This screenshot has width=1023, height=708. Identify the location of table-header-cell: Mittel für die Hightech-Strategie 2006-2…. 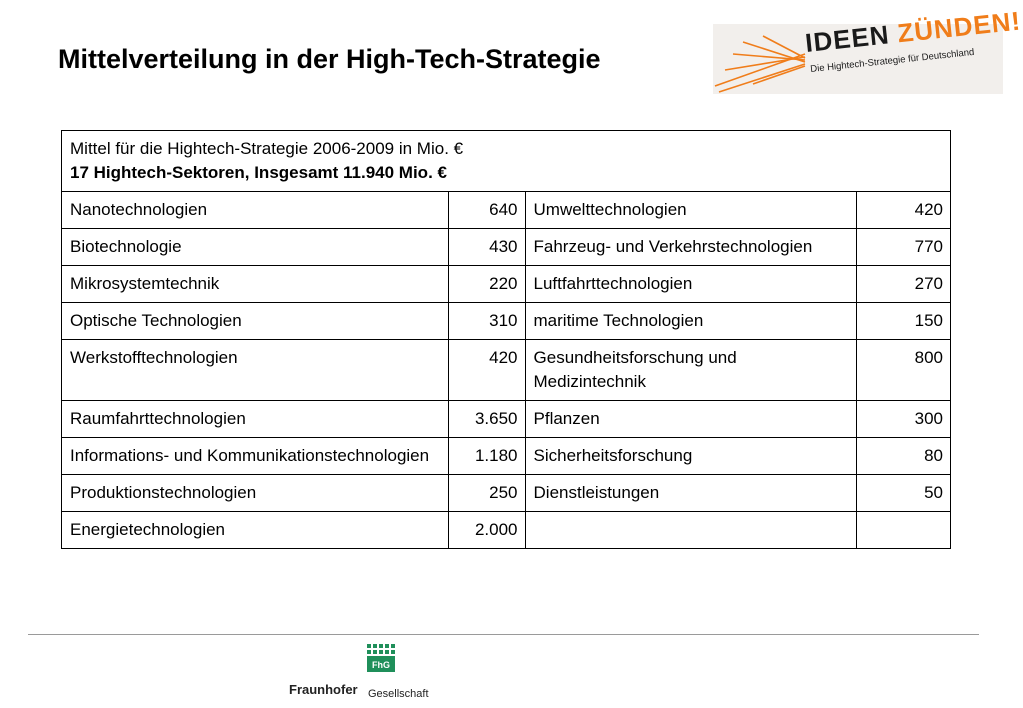
(506, 161).